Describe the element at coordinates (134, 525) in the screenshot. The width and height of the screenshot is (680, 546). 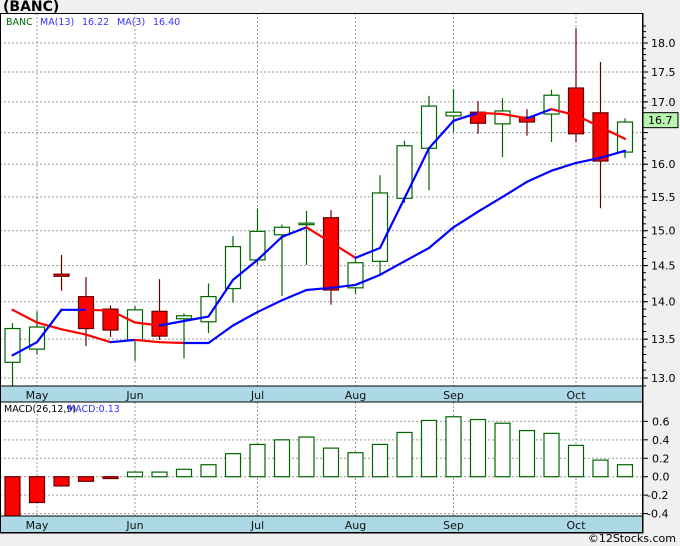
I see `month-label: Jun` at that location.